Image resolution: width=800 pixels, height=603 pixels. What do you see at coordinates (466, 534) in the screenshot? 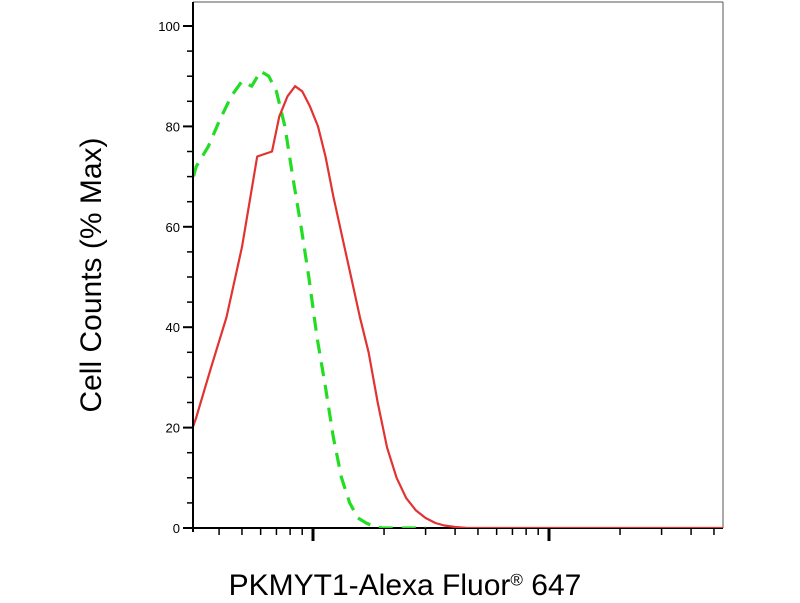
I see `x-axis-ticks` at bounding box center [466, 534].